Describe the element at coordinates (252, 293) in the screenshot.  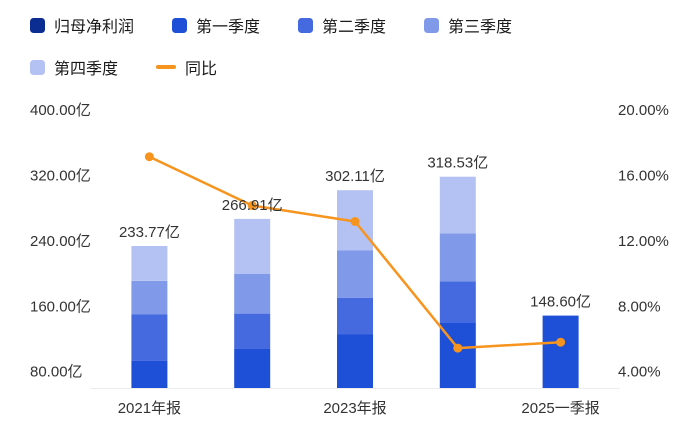
I see `bar-1-segment-q3` at that location.